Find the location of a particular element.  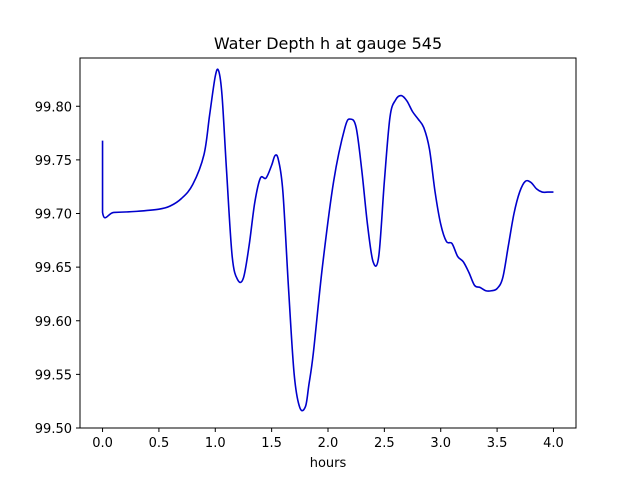

x-tick-label: 3.5 is located at coordinates (497, 443).